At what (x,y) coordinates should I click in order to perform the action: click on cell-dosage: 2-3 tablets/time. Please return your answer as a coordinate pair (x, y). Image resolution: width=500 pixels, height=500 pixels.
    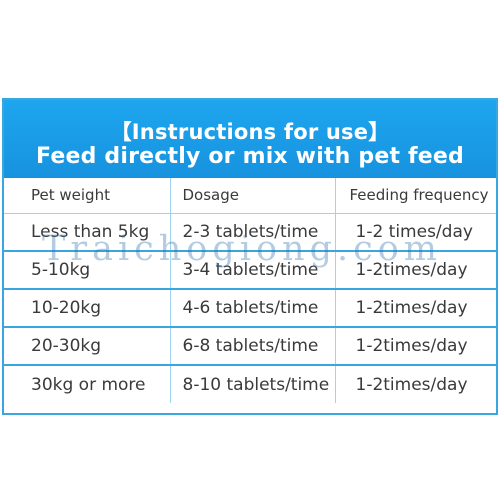
    Looking at the image, I should click on (253, 232).